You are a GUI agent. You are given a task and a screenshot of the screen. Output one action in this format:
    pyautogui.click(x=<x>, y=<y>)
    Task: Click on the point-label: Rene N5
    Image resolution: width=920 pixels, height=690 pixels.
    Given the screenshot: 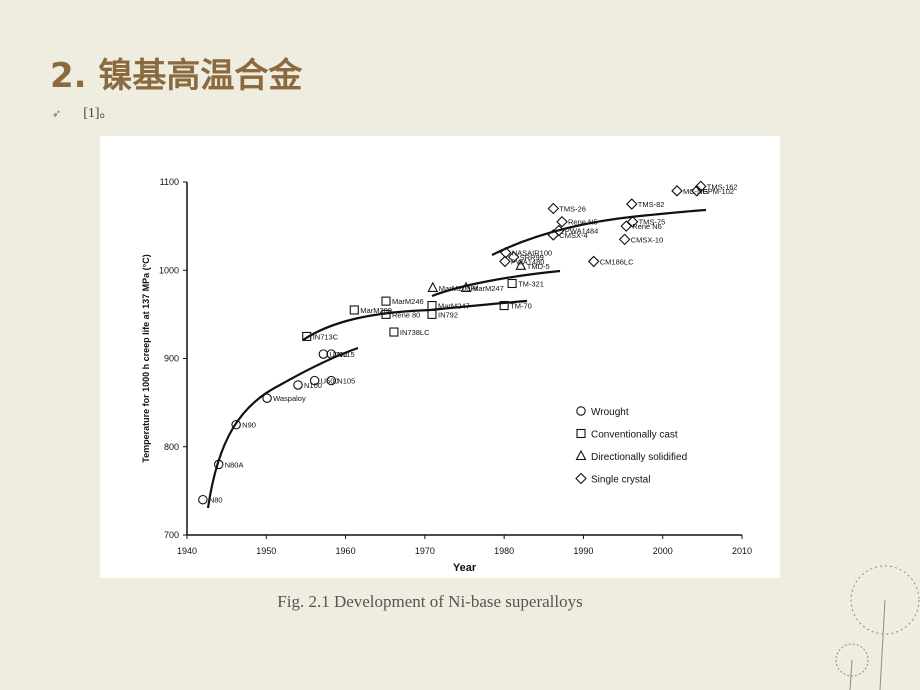 What is the action you would take?
    pyautogui.click(x=583, y=222)
    